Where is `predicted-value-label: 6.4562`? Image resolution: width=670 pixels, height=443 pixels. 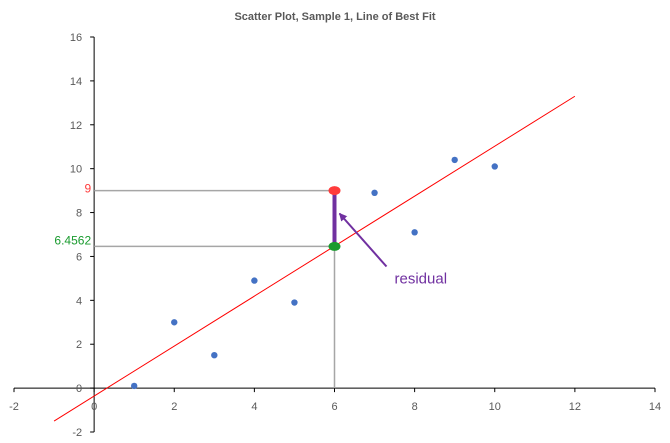 predicted-value-label: 6.4562 is located at coordinates (72, 240).